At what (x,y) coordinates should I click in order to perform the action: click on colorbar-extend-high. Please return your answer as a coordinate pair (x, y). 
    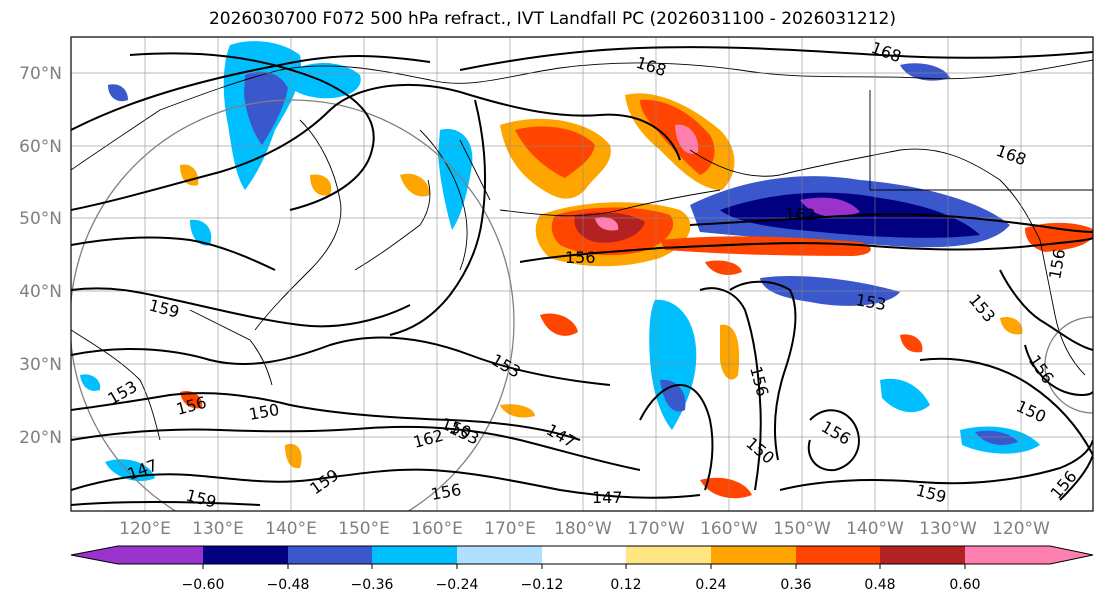
    Looking at the image, I should click on (1071, 555).